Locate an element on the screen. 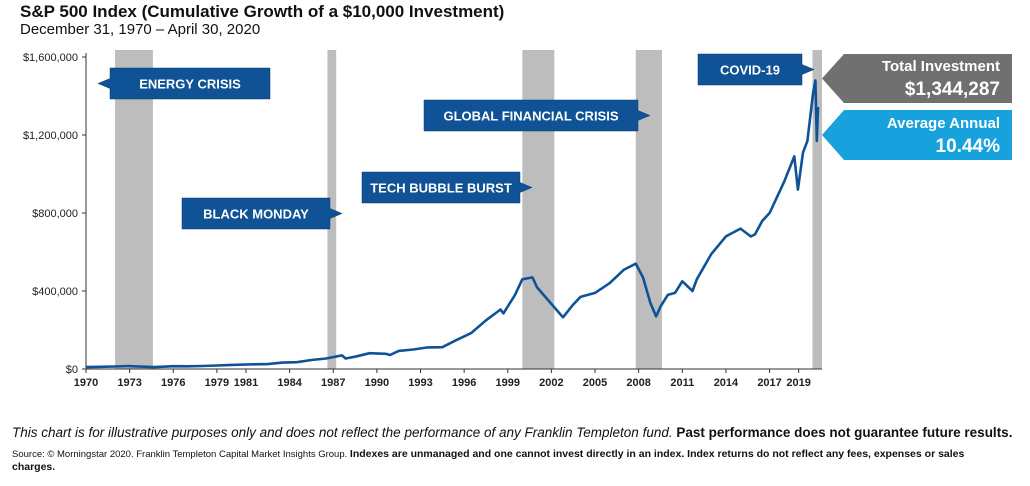 This screenshot has width=1030, height=486. crisis-label-1: BLACK MONDAY is located at coordinates (262, 213).